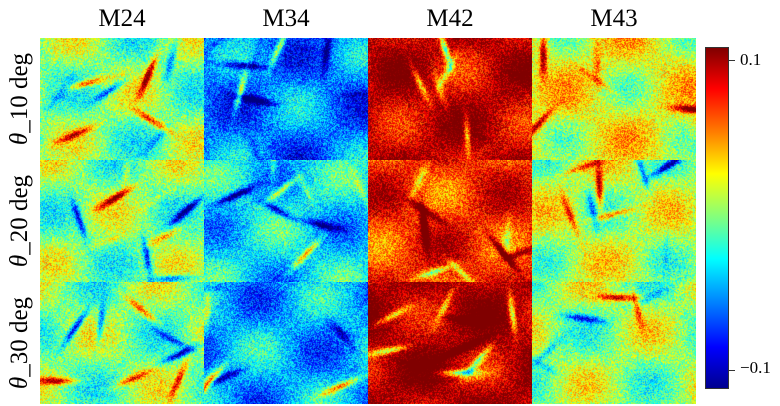  I want to click on row-label-text: _10 deg, so click(20, 92).